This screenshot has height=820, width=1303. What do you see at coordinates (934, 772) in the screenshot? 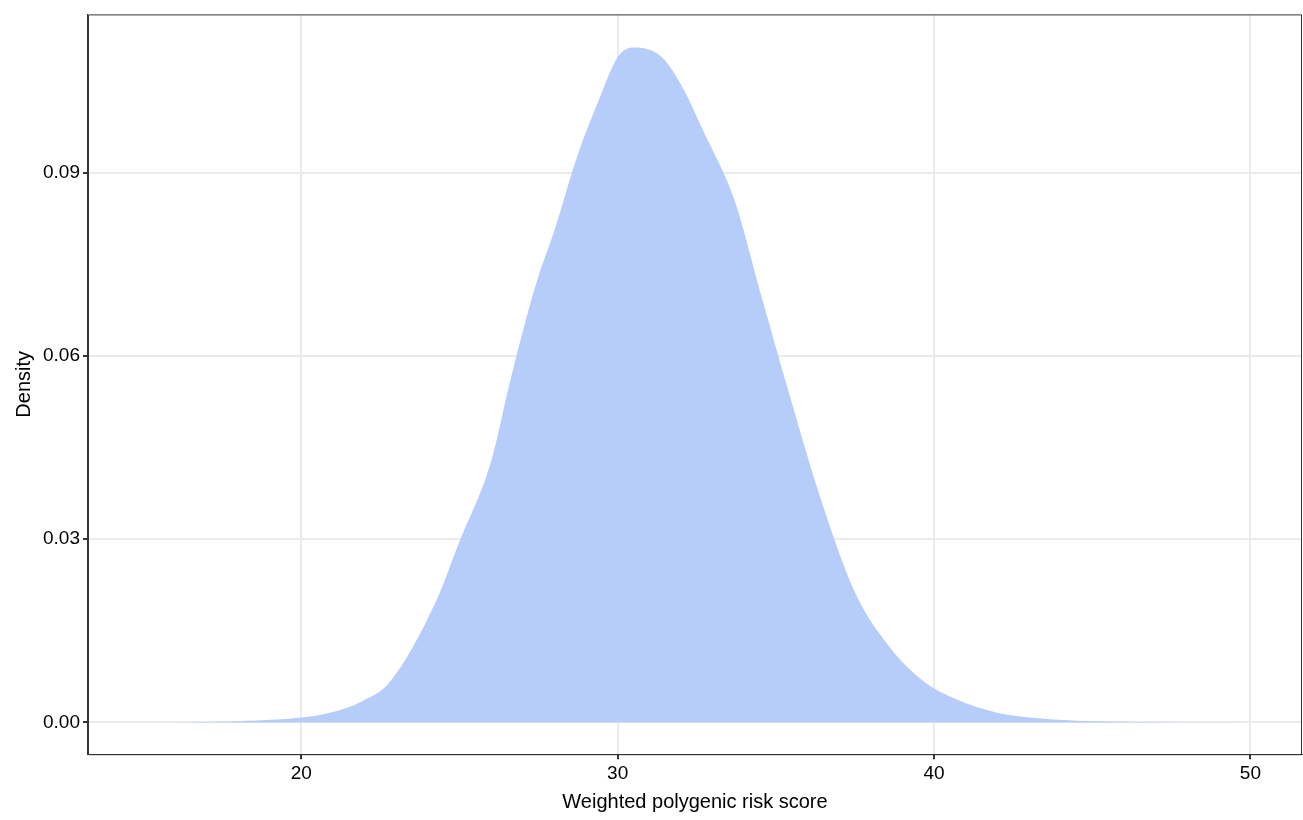
I see `x-tick-label: 40` at bounding box center [934, 772].